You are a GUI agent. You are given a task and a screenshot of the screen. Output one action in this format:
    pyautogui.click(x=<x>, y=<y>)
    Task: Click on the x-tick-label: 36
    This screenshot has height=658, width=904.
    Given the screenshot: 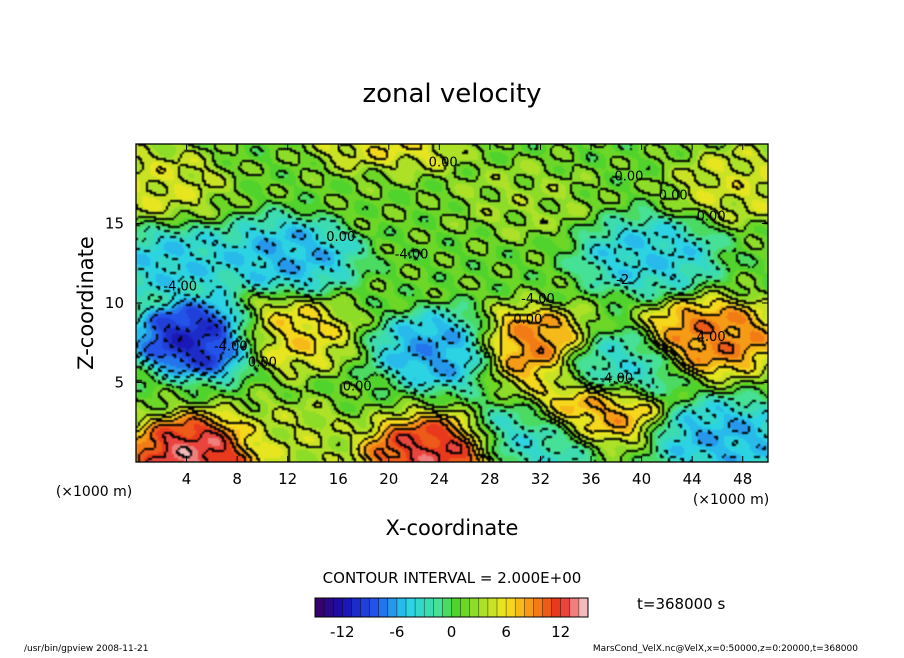 What is the action you would take?
    pyautogui.click(x=590, y=479)
    